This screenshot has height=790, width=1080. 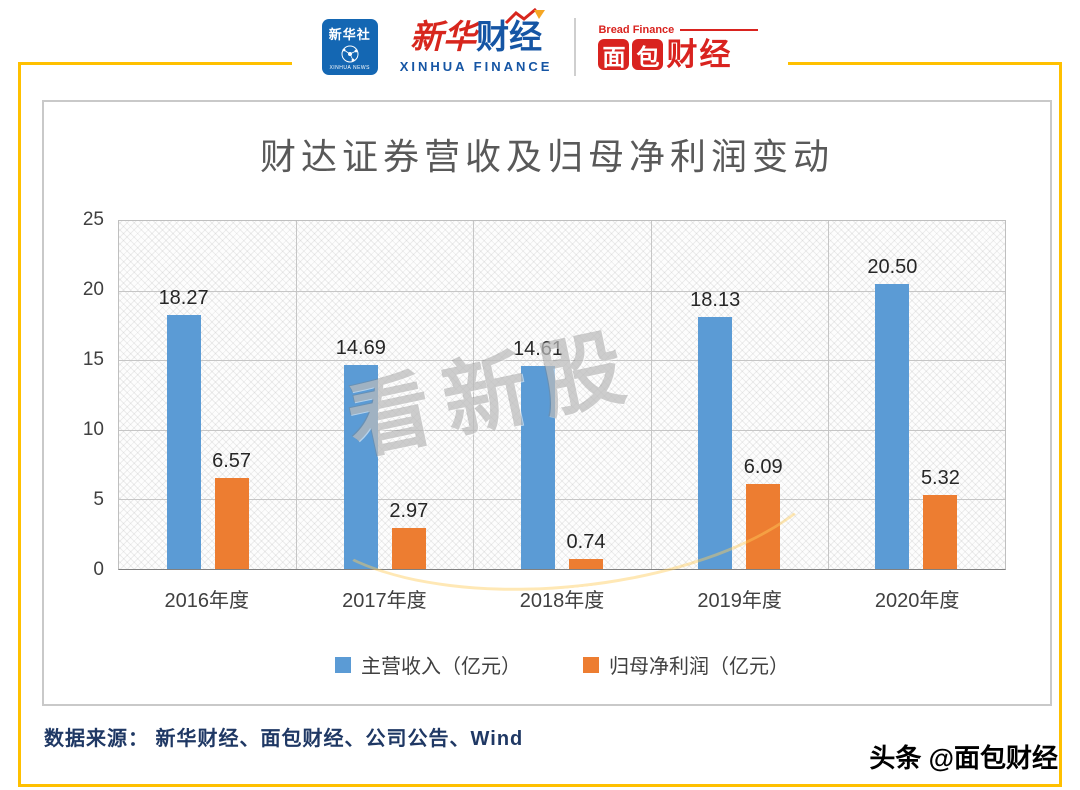 I want to click on xinhua-finance-sub: XINHUA FINANCE, so click(x=476, y=66).